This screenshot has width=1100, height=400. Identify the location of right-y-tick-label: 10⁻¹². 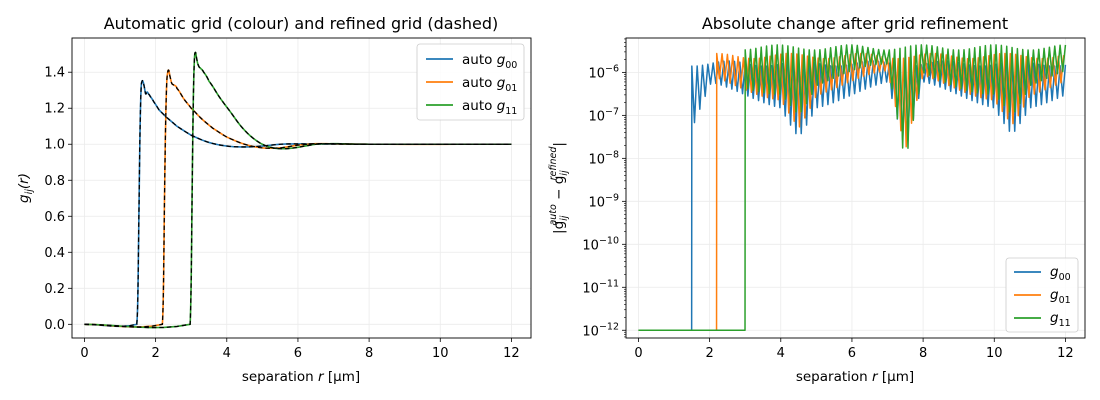
(600, 330).